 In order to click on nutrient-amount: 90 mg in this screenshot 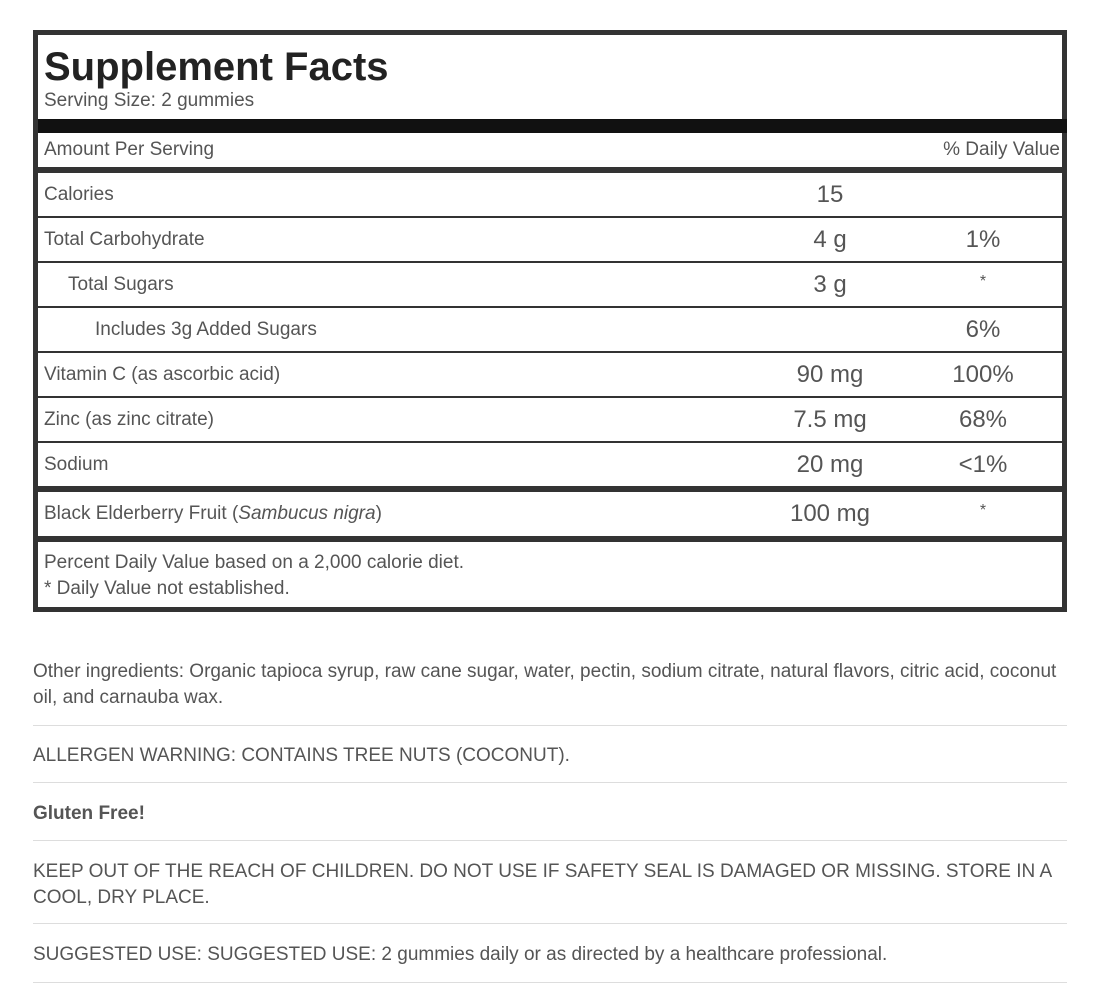, I will do `click(830, 374)`.